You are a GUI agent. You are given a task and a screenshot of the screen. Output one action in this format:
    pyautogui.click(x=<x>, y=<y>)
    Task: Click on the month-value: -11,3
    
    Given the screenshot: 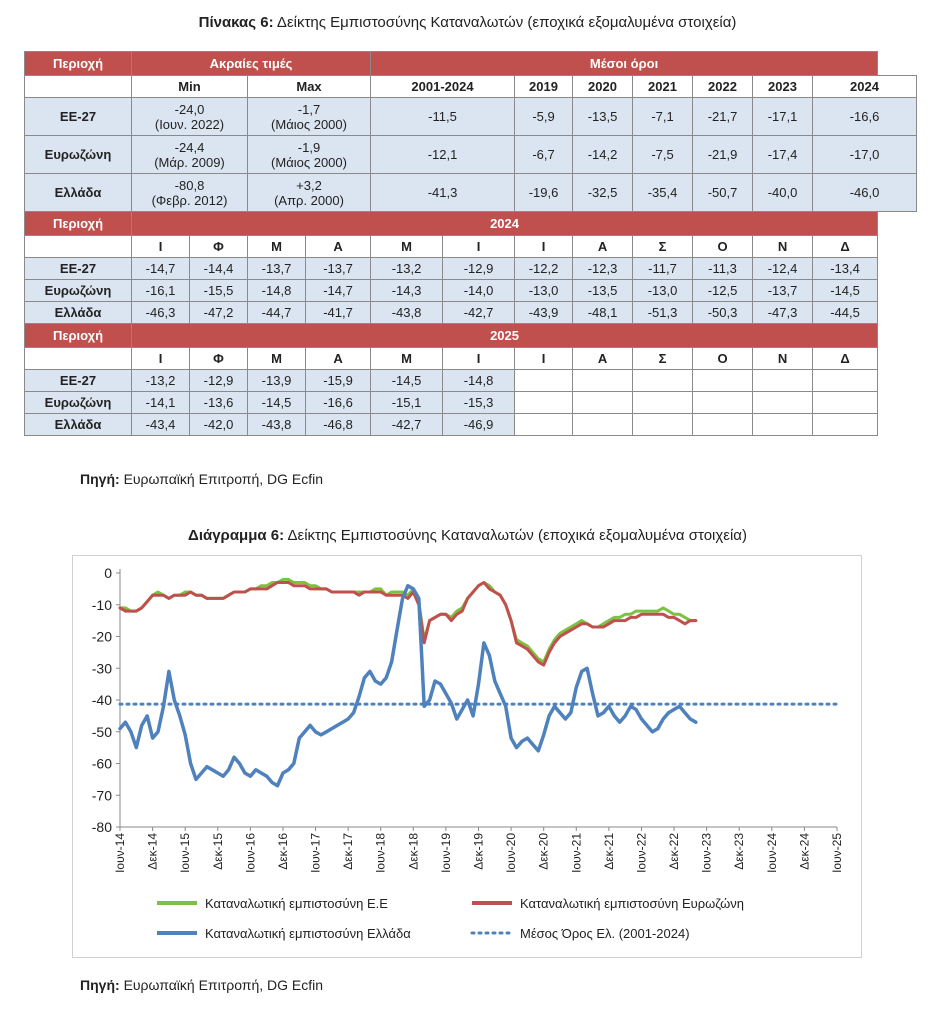 What is the action you would take?
    pyautogui.click(x=723, y=268)
    